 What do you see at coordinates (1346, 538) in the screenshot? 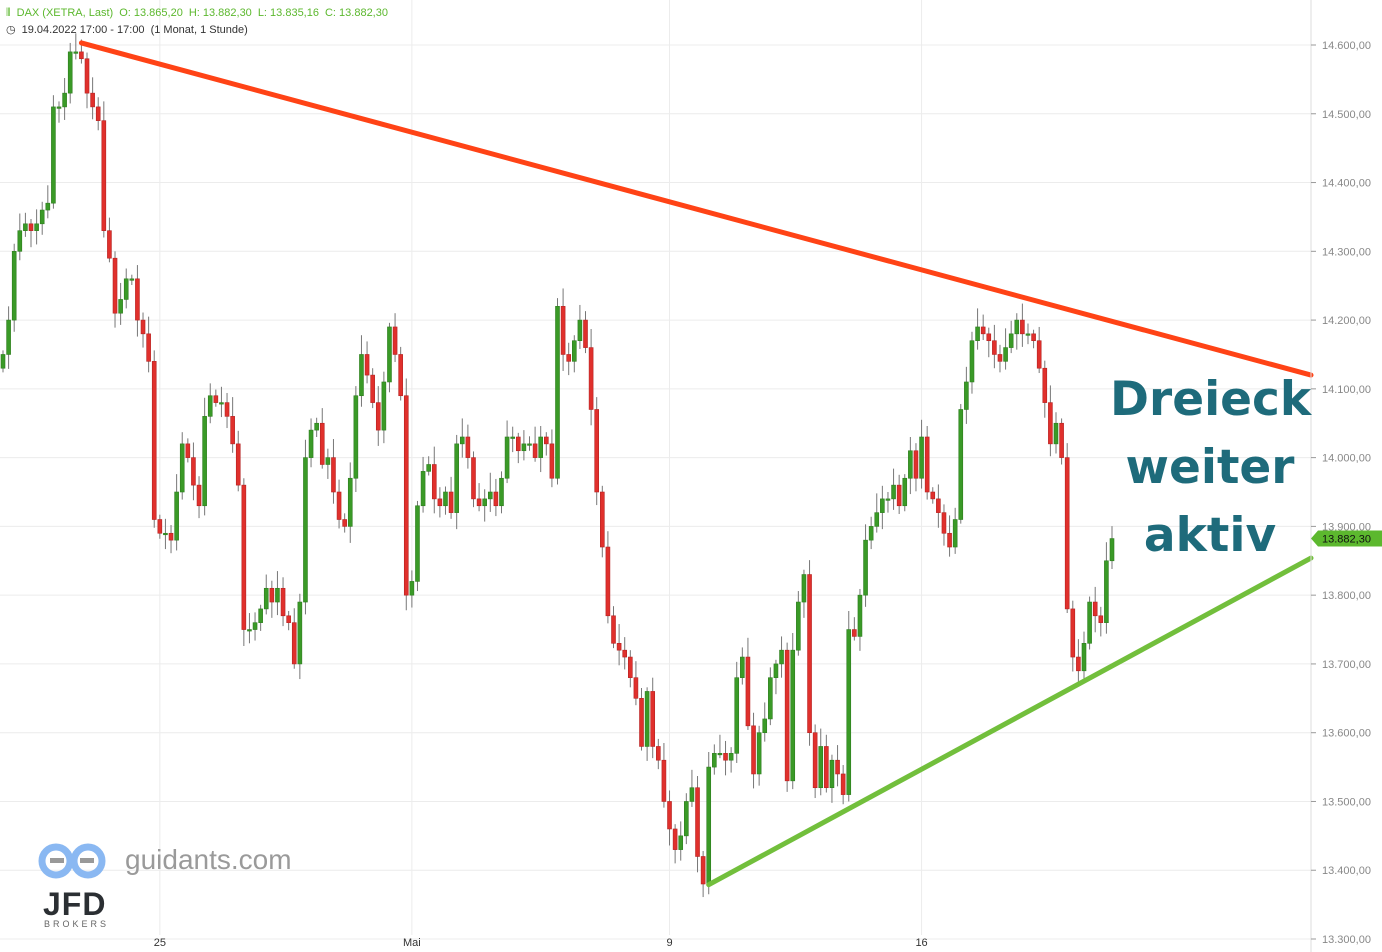
I see `last-price-tag: 13.882,30` at bounding box center [1346, 538].